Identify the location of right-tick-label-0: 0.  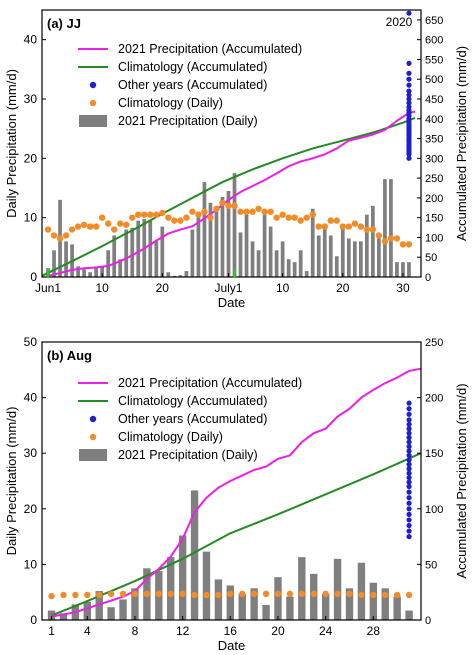
(428, 621).